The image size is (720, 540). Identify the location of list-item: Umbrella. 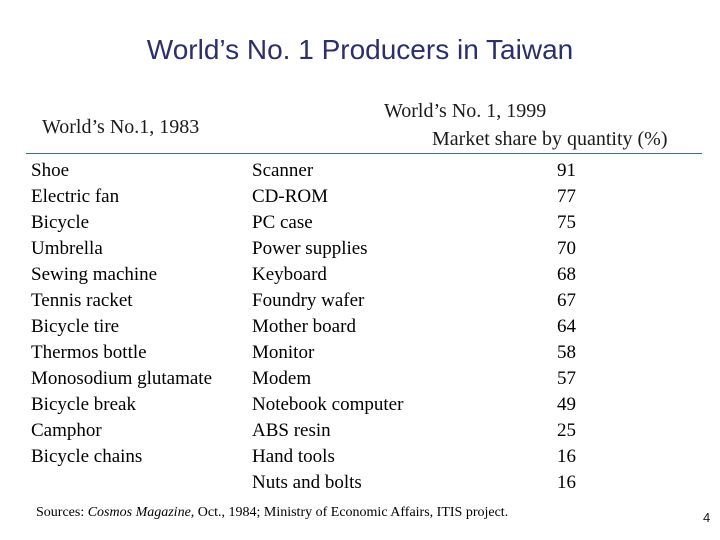
(67, 248).